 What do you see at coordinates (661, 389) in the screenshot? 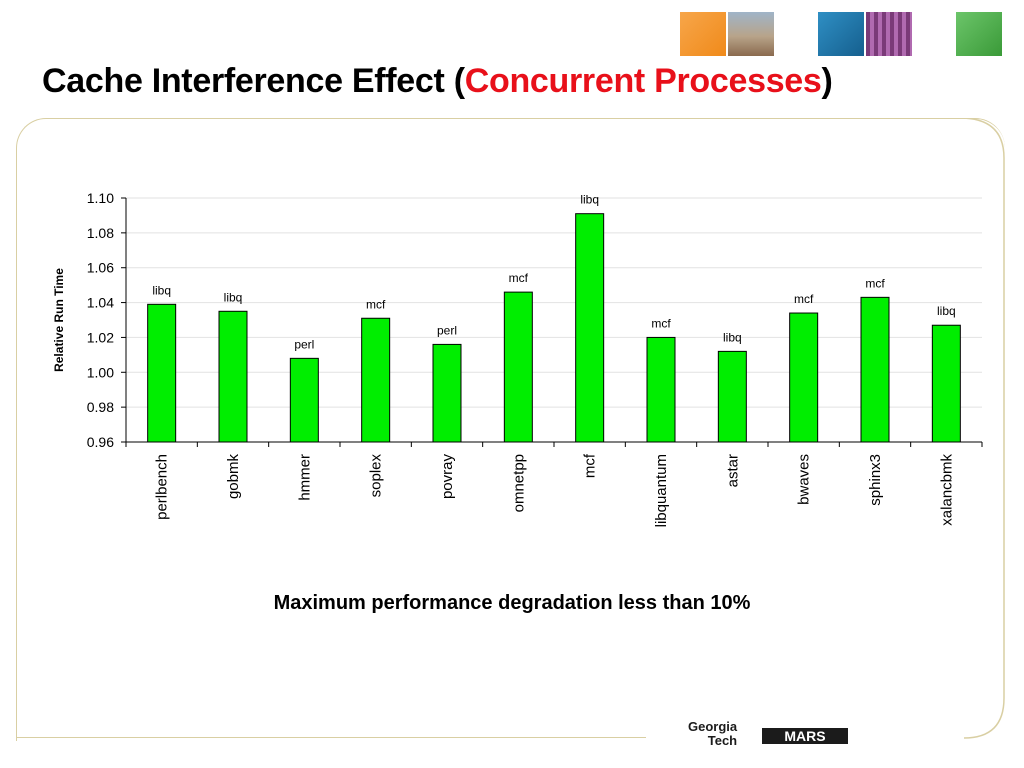
I see `bar-libquantum` at bounding box center [661, 389].